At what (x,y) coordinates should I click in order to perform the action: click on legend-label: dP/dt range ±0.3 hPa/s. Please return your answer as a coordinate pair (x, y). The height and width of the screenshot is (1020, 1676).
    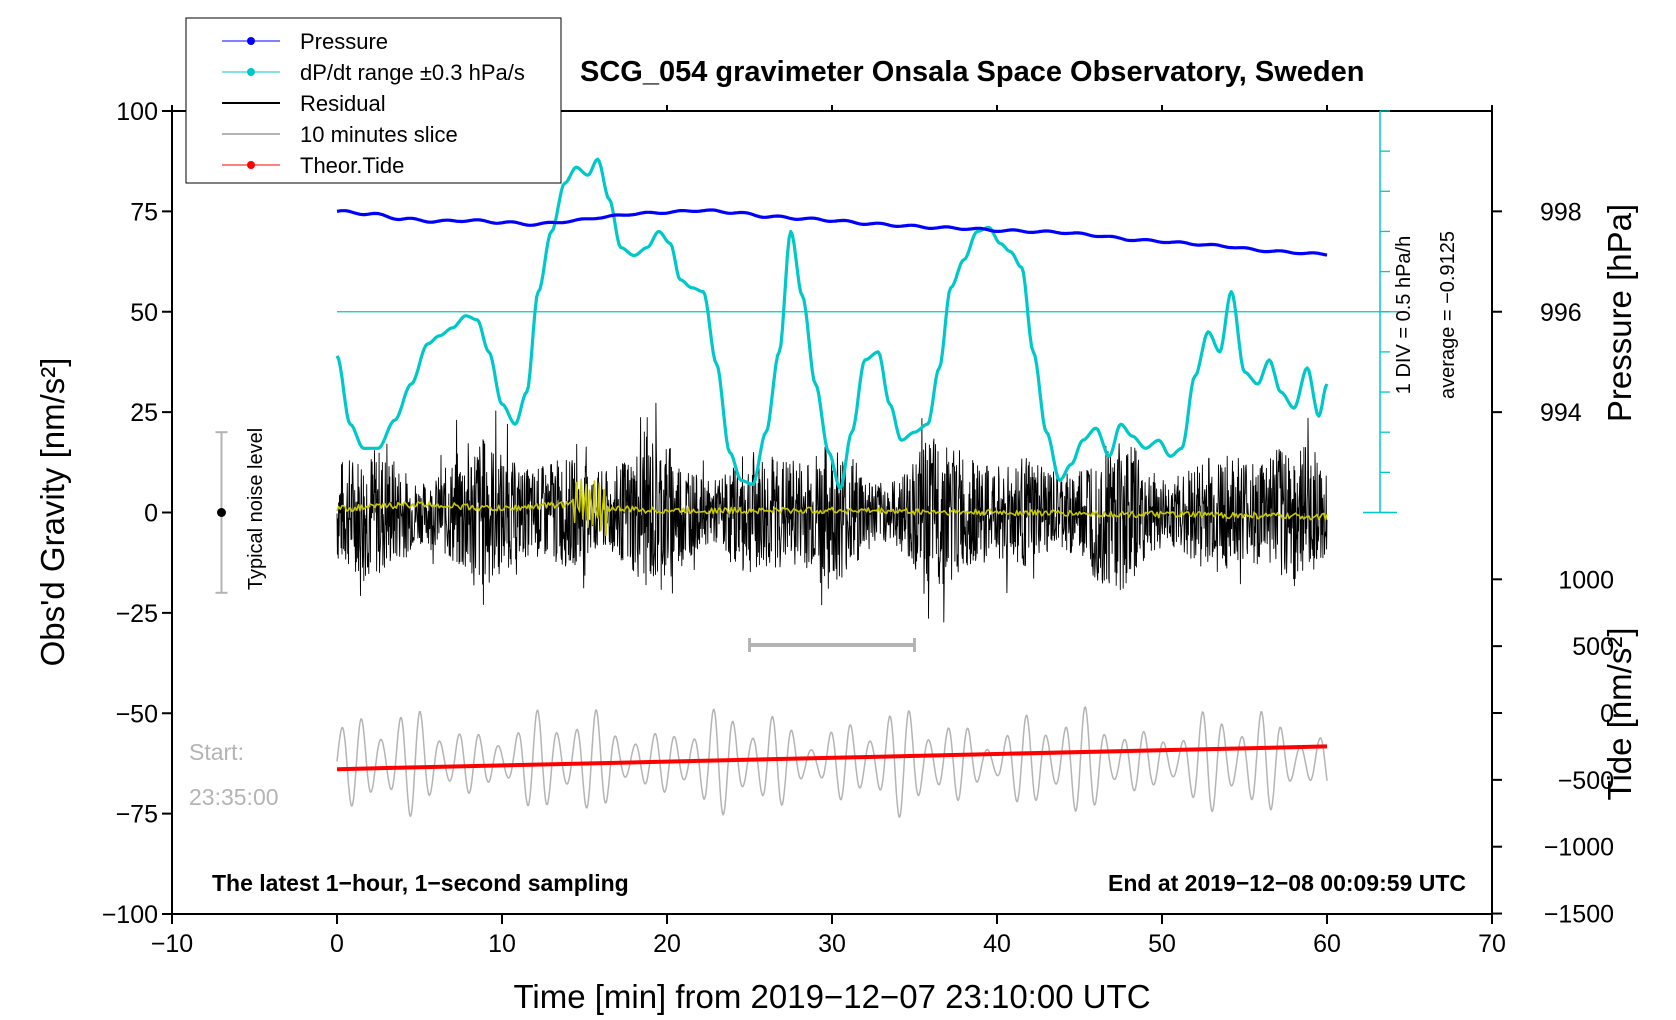
    Looking at the image, I should click on (412, 72).